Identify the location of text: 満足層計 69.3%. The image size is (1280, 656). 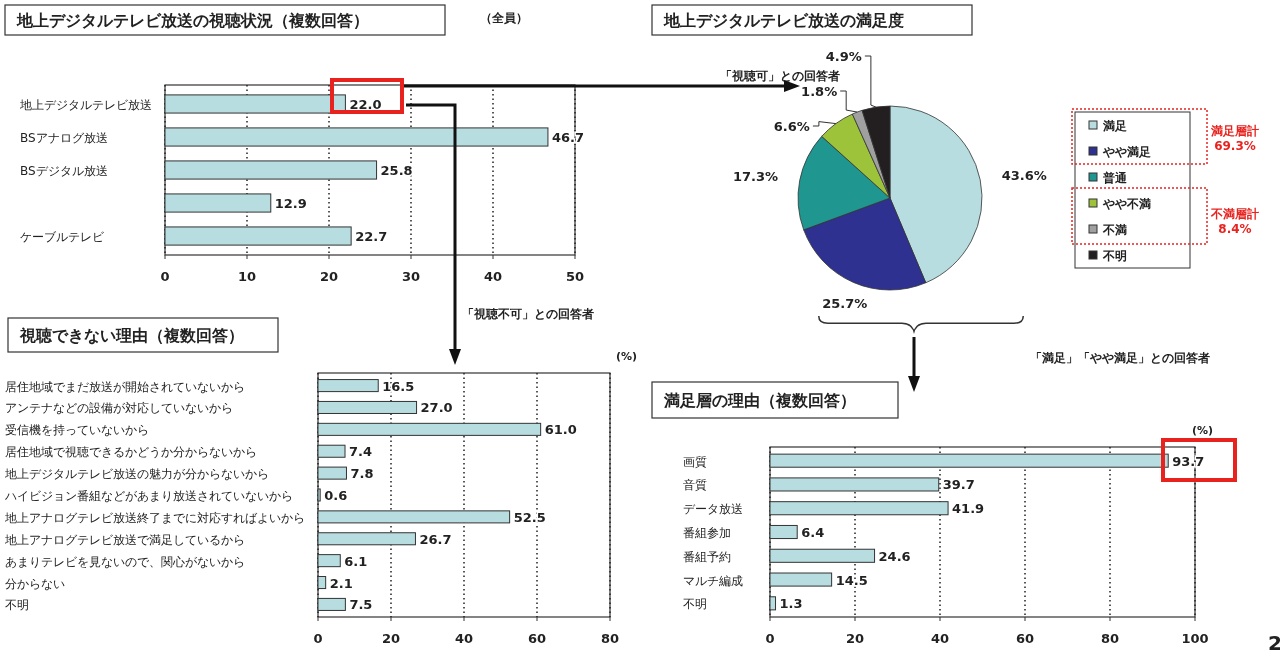
(1234, 138).